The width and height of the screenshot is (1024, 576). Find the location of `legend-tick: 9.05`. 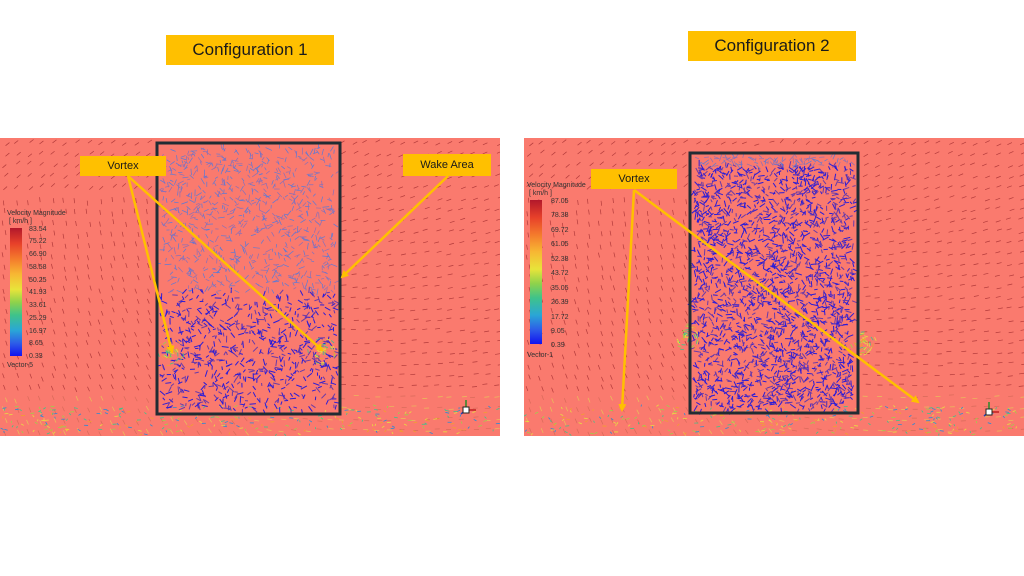

legend-tick: 9.05 is located at coordinates (558, 331).